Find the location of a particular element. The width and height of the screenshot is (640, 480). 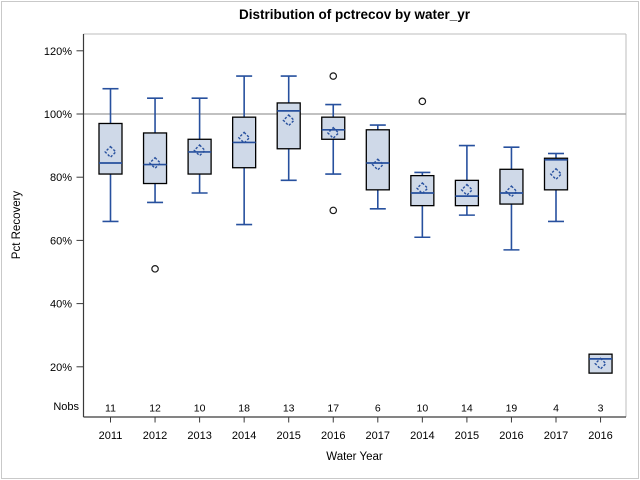

x-tick-label-year: 2013 is located at coordinates (199, 436).